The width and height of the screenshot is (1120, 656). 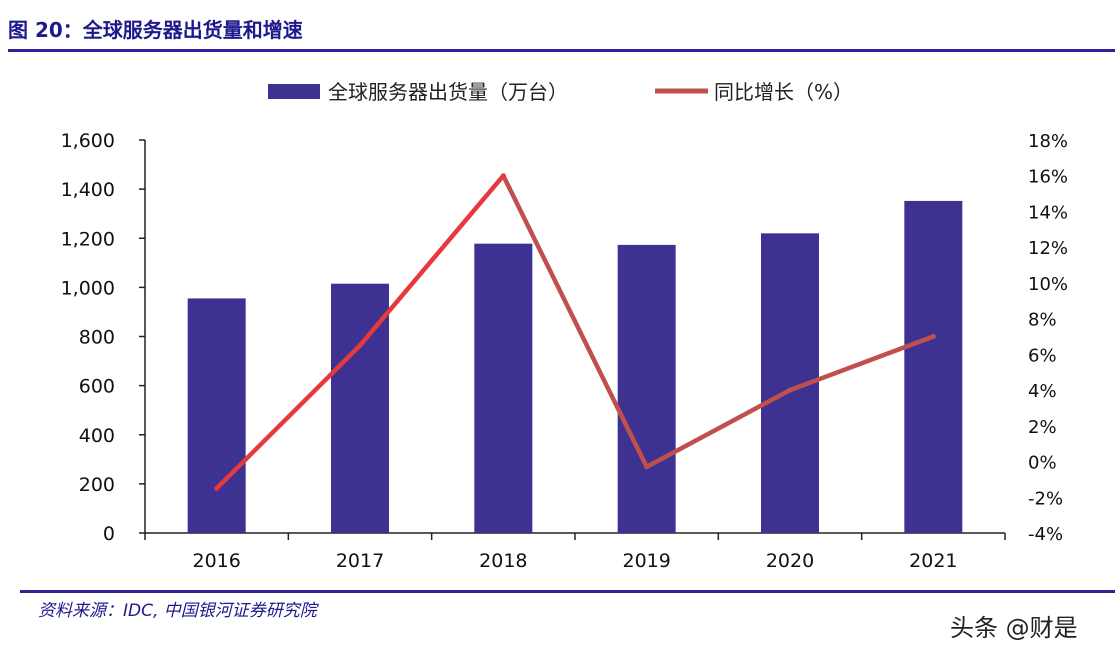 I want to click on bar-2016, so click(x=216, y=415).